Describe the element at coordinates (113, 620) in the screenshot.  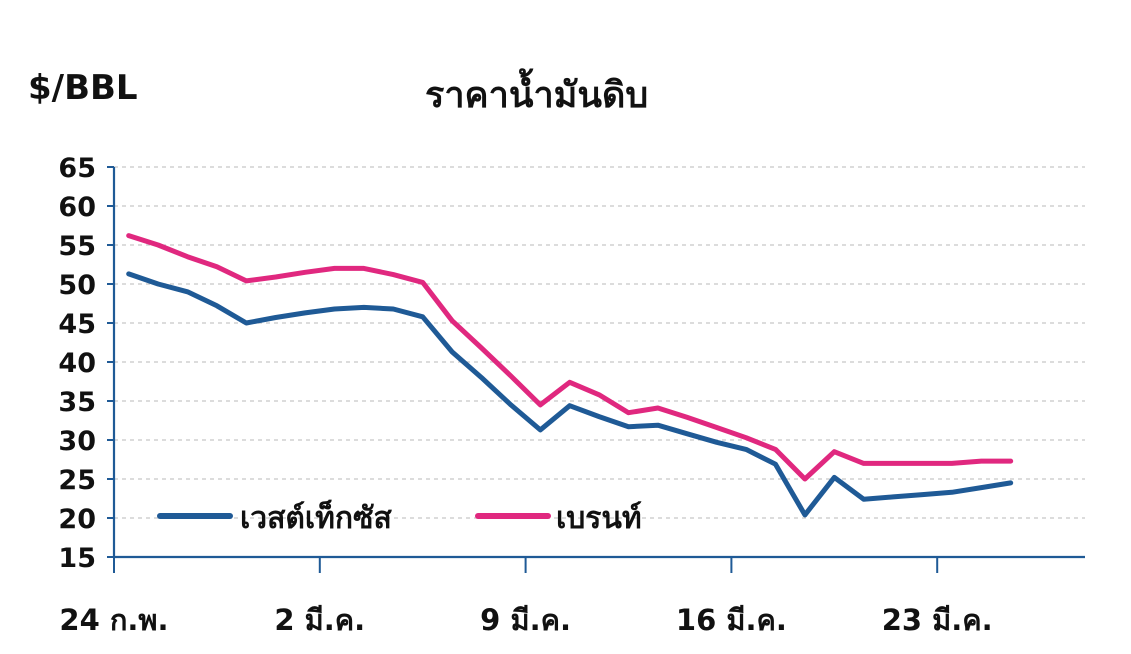
I see `x-tick-label-0: 24 ก.พ.` at that location.